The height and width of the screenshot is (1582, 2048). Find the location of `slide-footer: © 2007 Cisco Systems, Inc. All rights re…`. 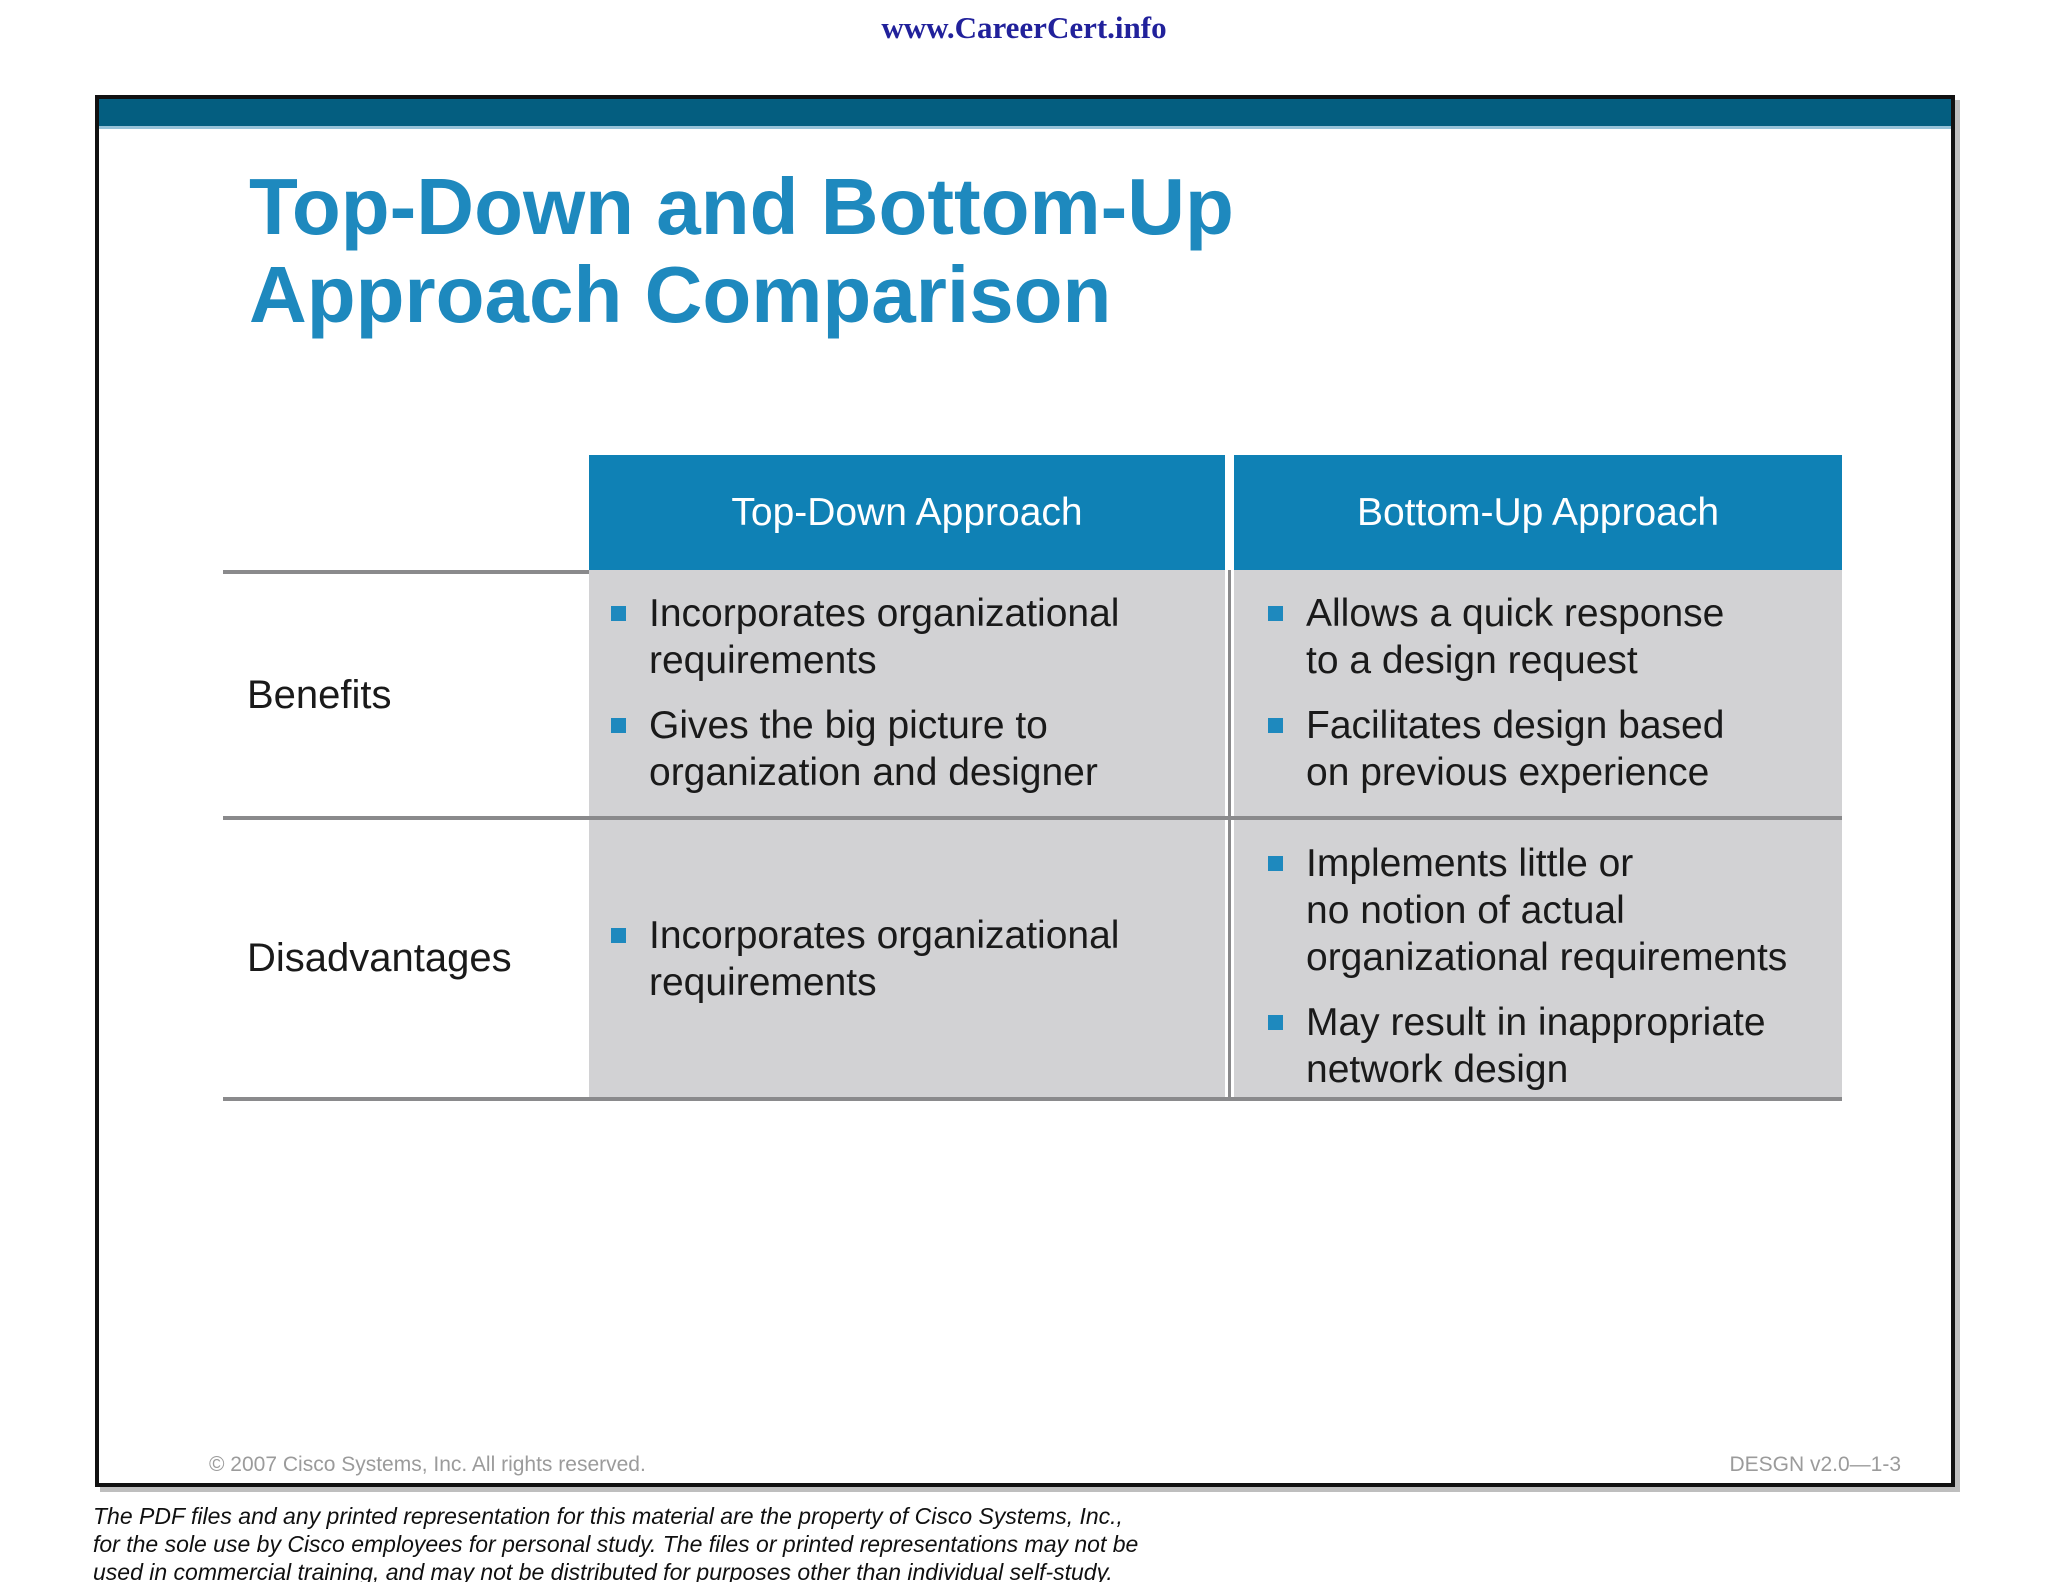

slide-footer: © 2007 Cisco Systems, Inc. All rights re… is located at coordinates (1055, 1465).